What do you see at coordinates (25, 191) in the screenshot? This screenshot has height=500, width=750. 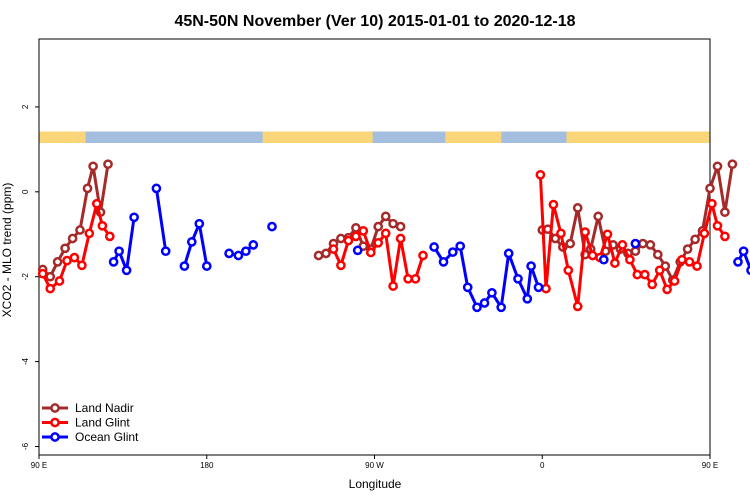 I see `y-tick-label: 0` at bounding box center [25, 191].